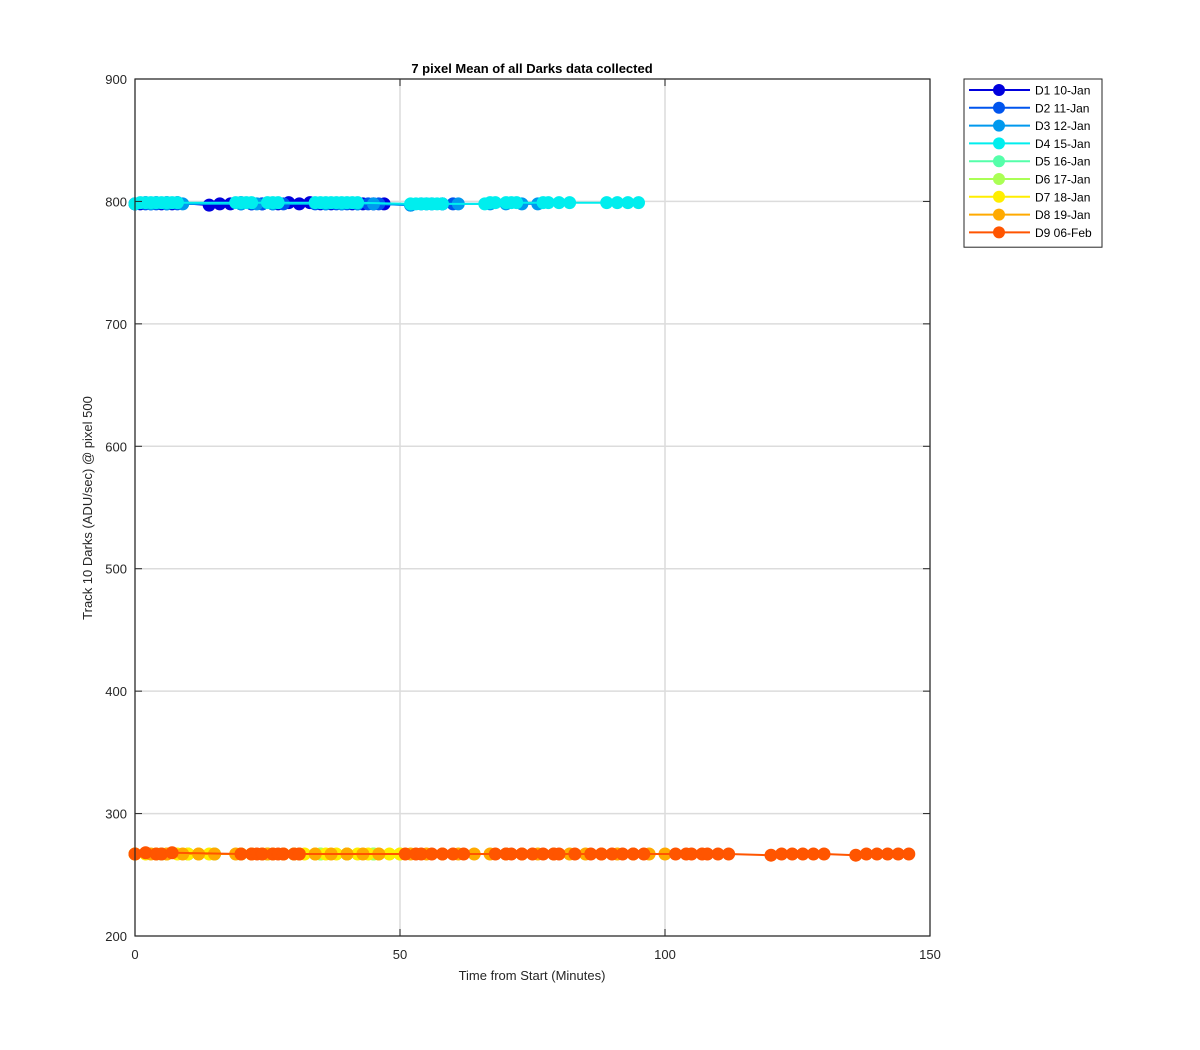 The width and height of the screenshot is (1200, 1050). Describe the element at coordinates (116, 79) in the screenshot. I see `y-tick-label: 900` at that location.